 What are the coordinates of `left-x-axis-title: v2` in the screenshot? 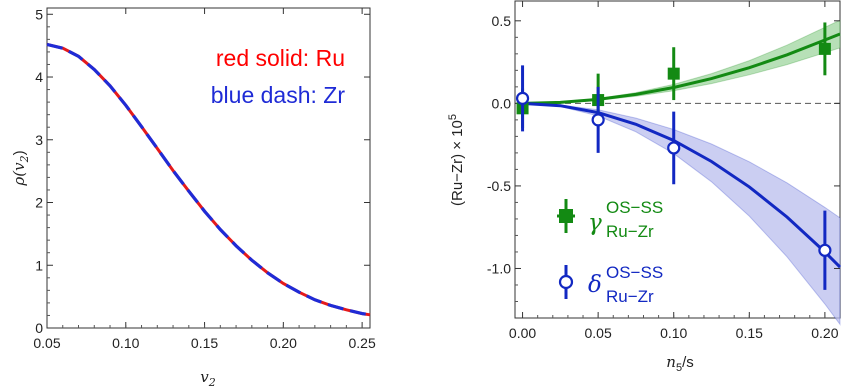 It's located at (207, 377).